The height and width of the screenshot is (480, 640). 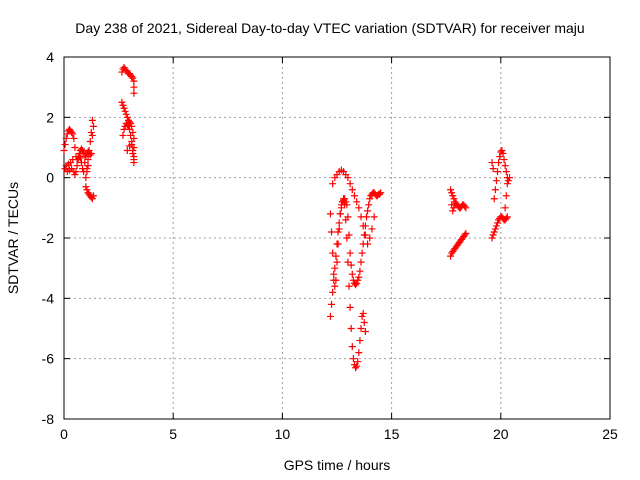 I want to click on data-series, so click(x=128, y=115).